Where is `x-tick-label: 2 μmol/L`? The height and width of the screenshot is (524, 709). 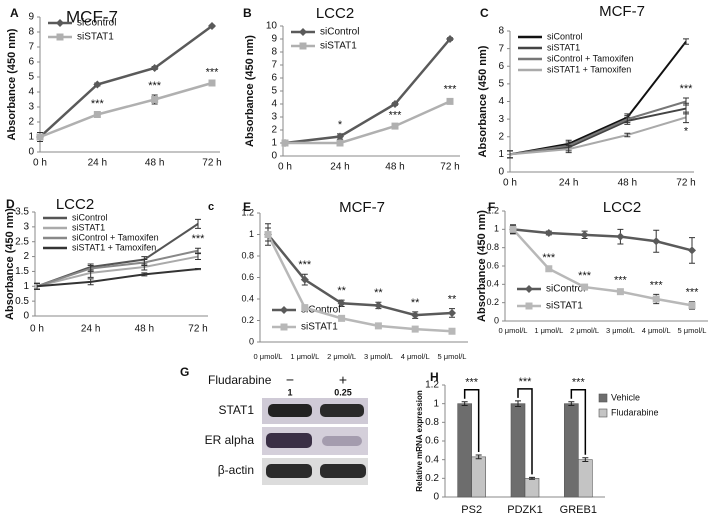 x-tick-label: 2 μmol/L is located at coordinates (584, 330).